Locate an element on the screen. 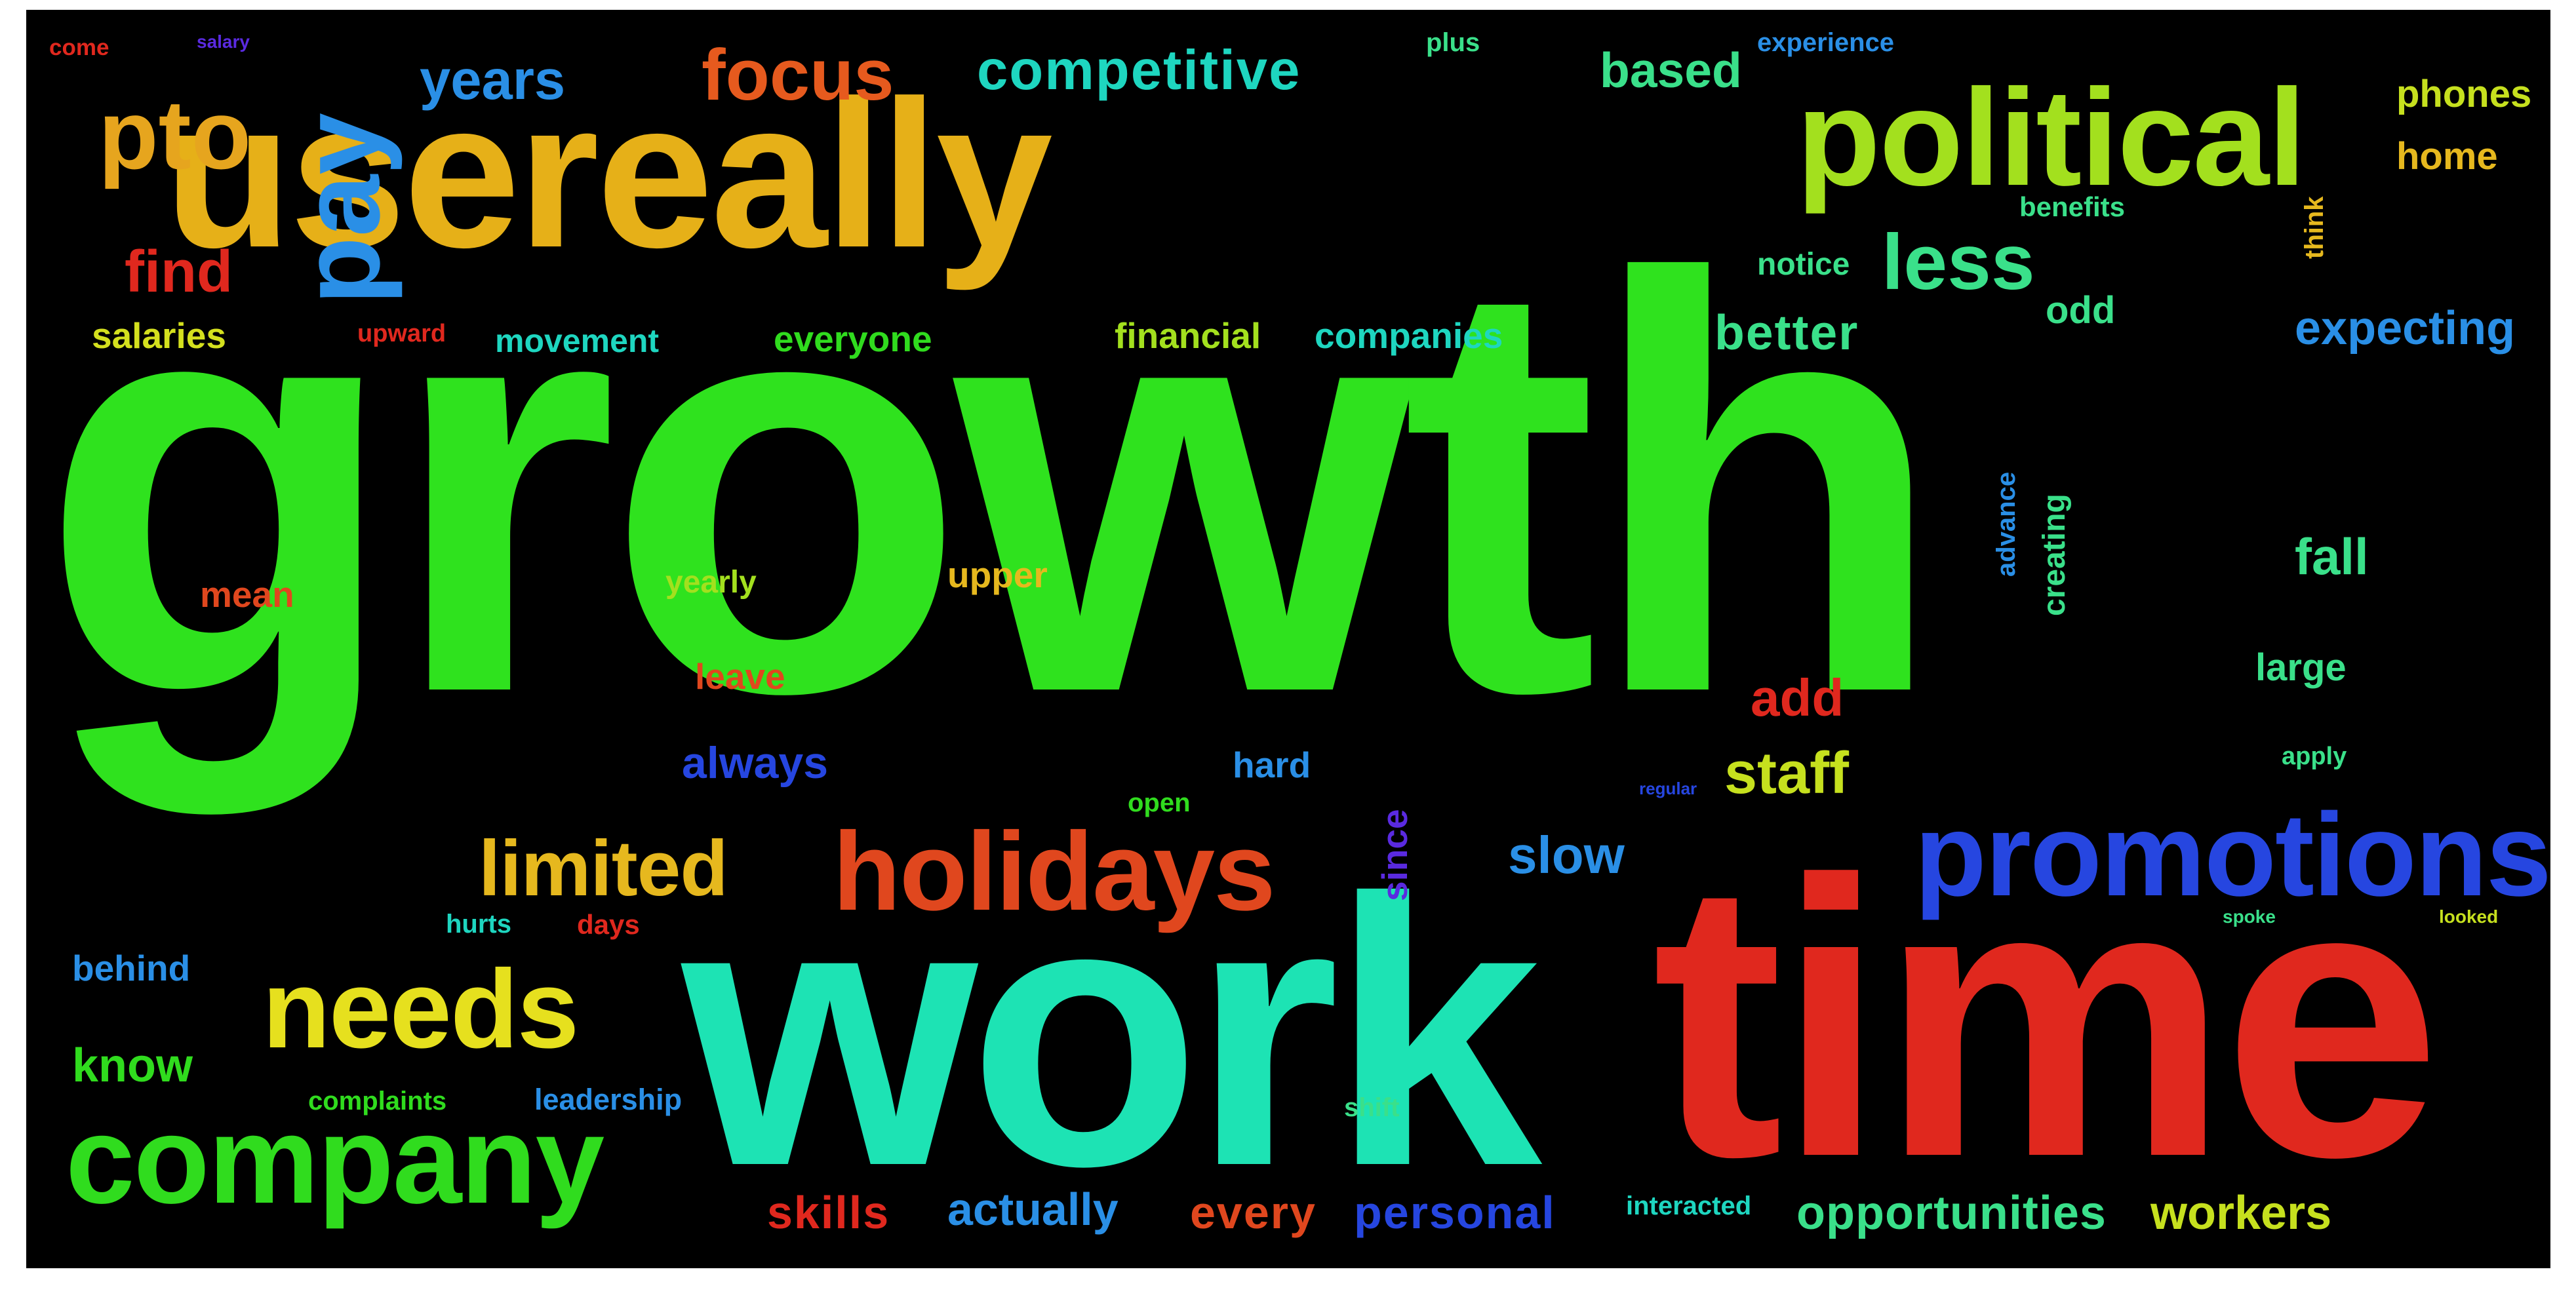 Image resolution: width=2576 pixels, height=1301 pixels. word-financial: financial is located at coordinates (1188, 336).